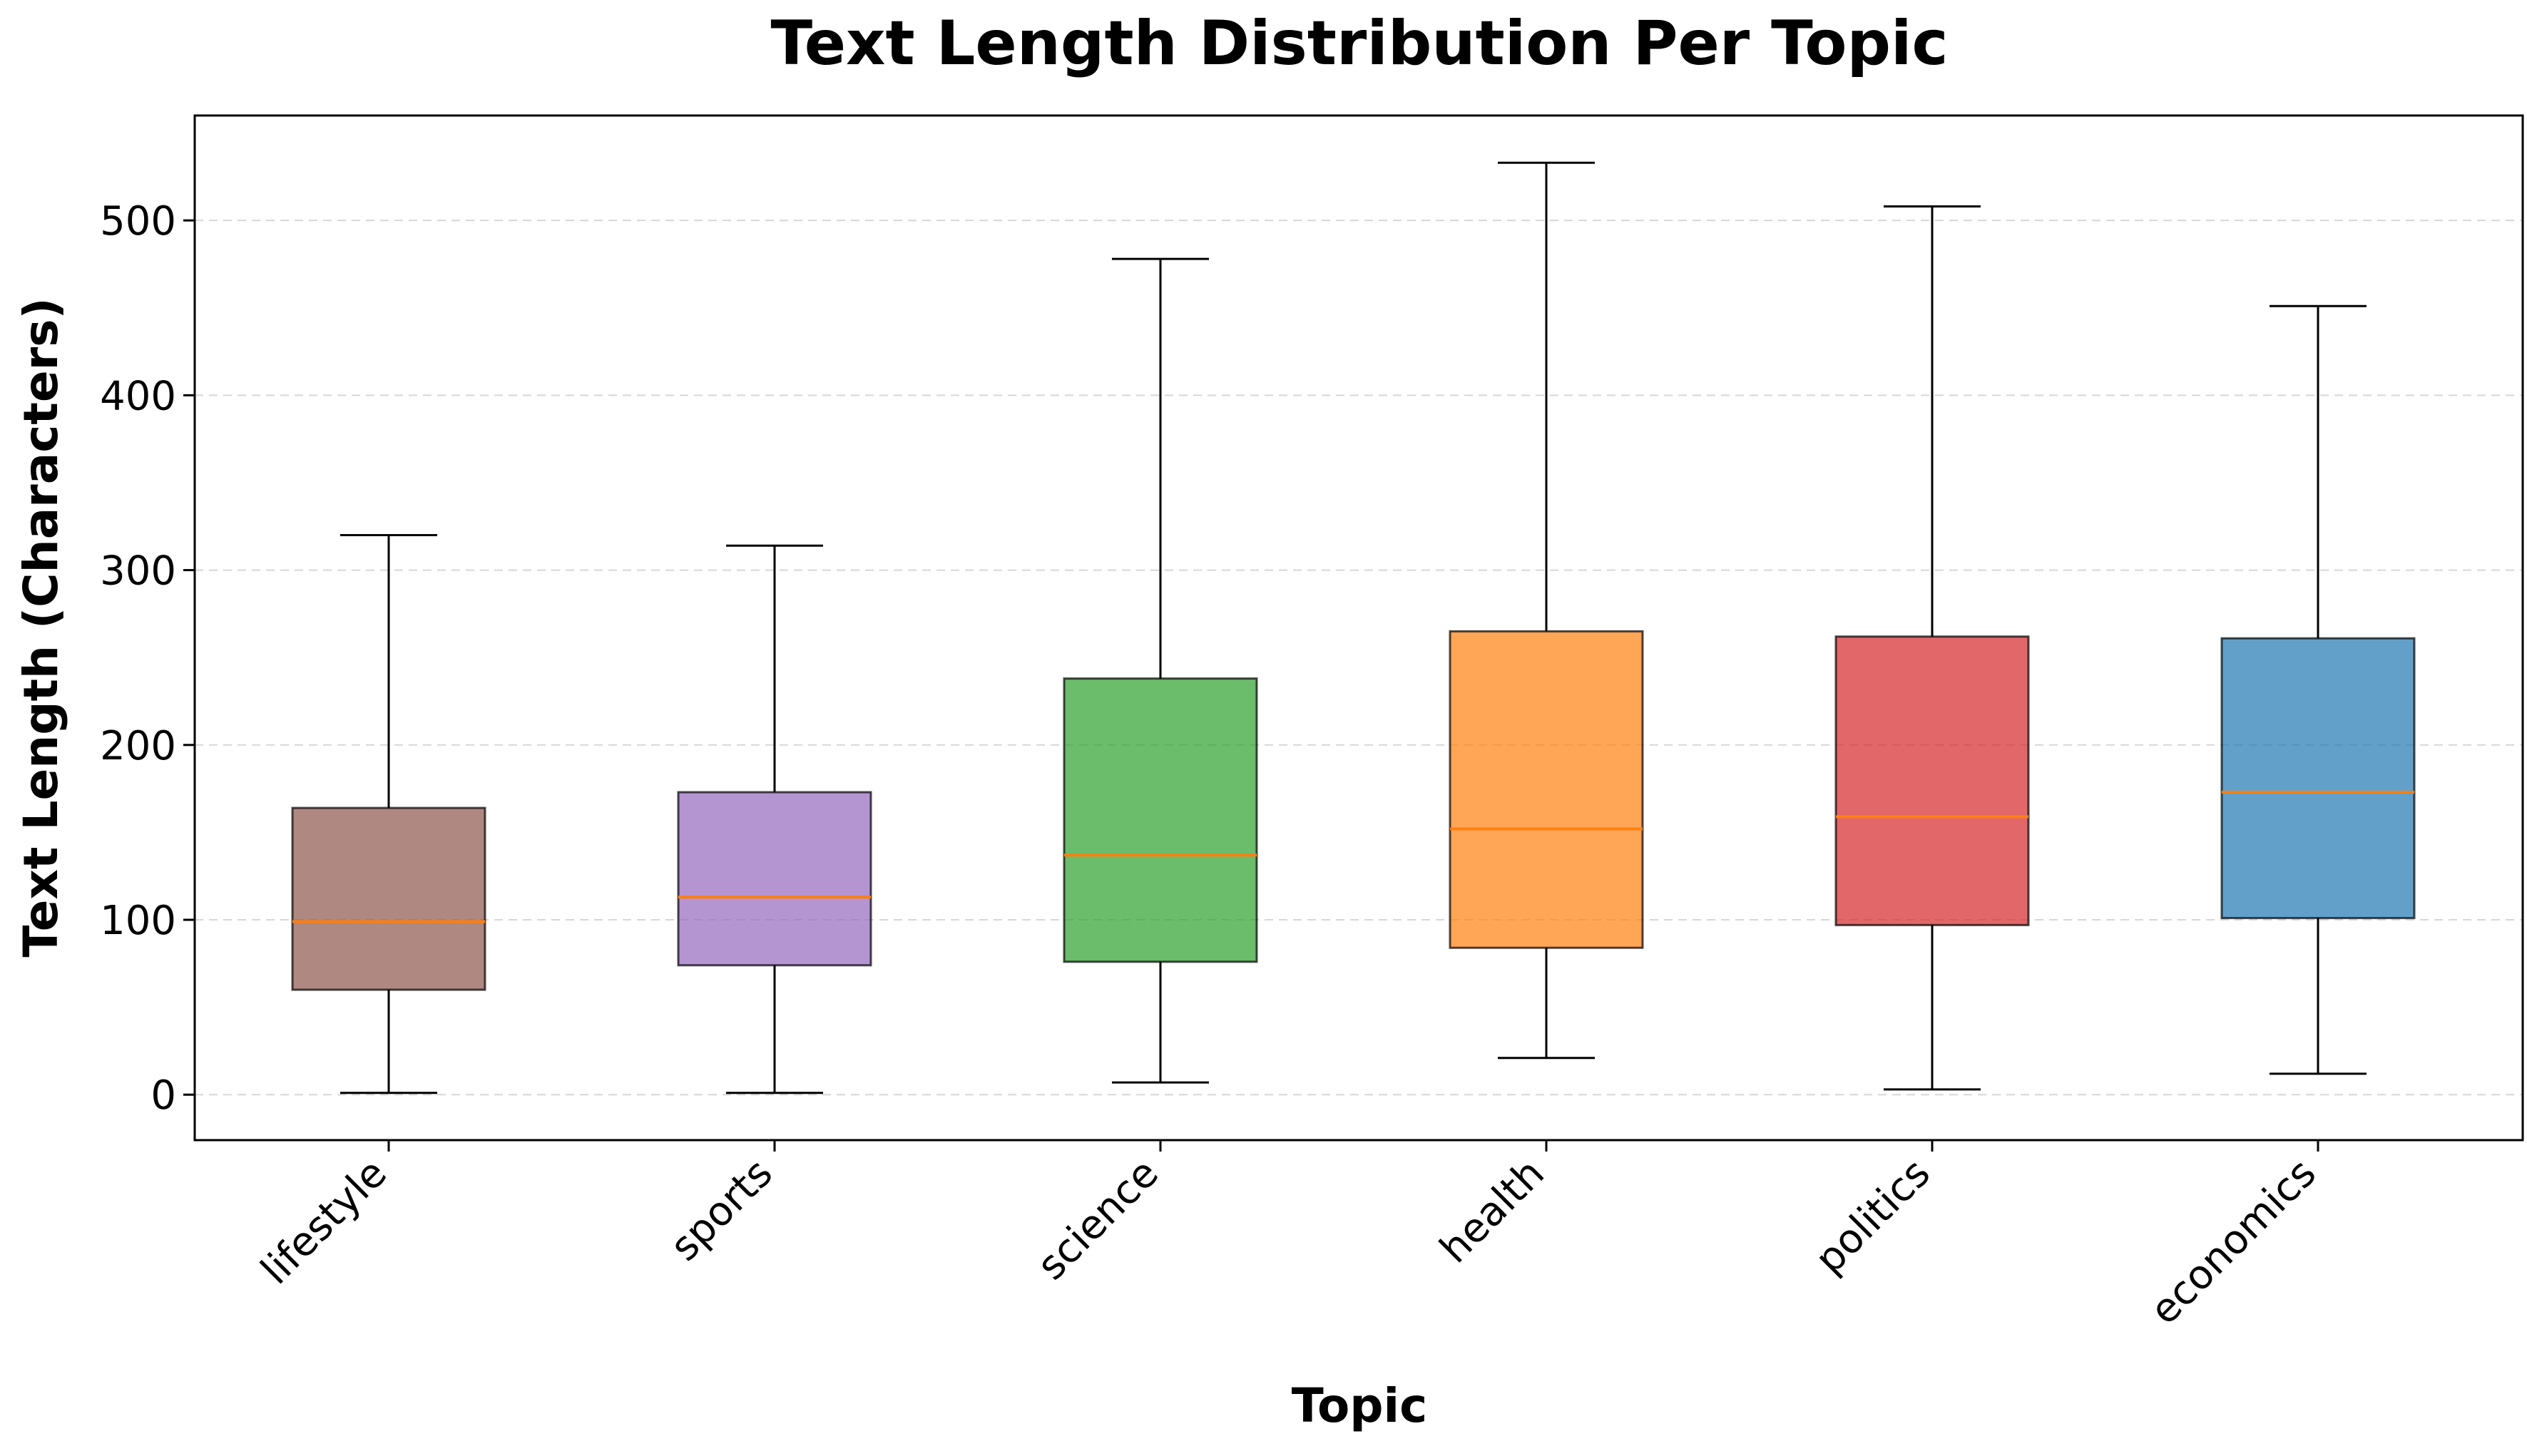  I want to click on chart-title: Text Length Distribution Per Topic, so click(1359, 43).